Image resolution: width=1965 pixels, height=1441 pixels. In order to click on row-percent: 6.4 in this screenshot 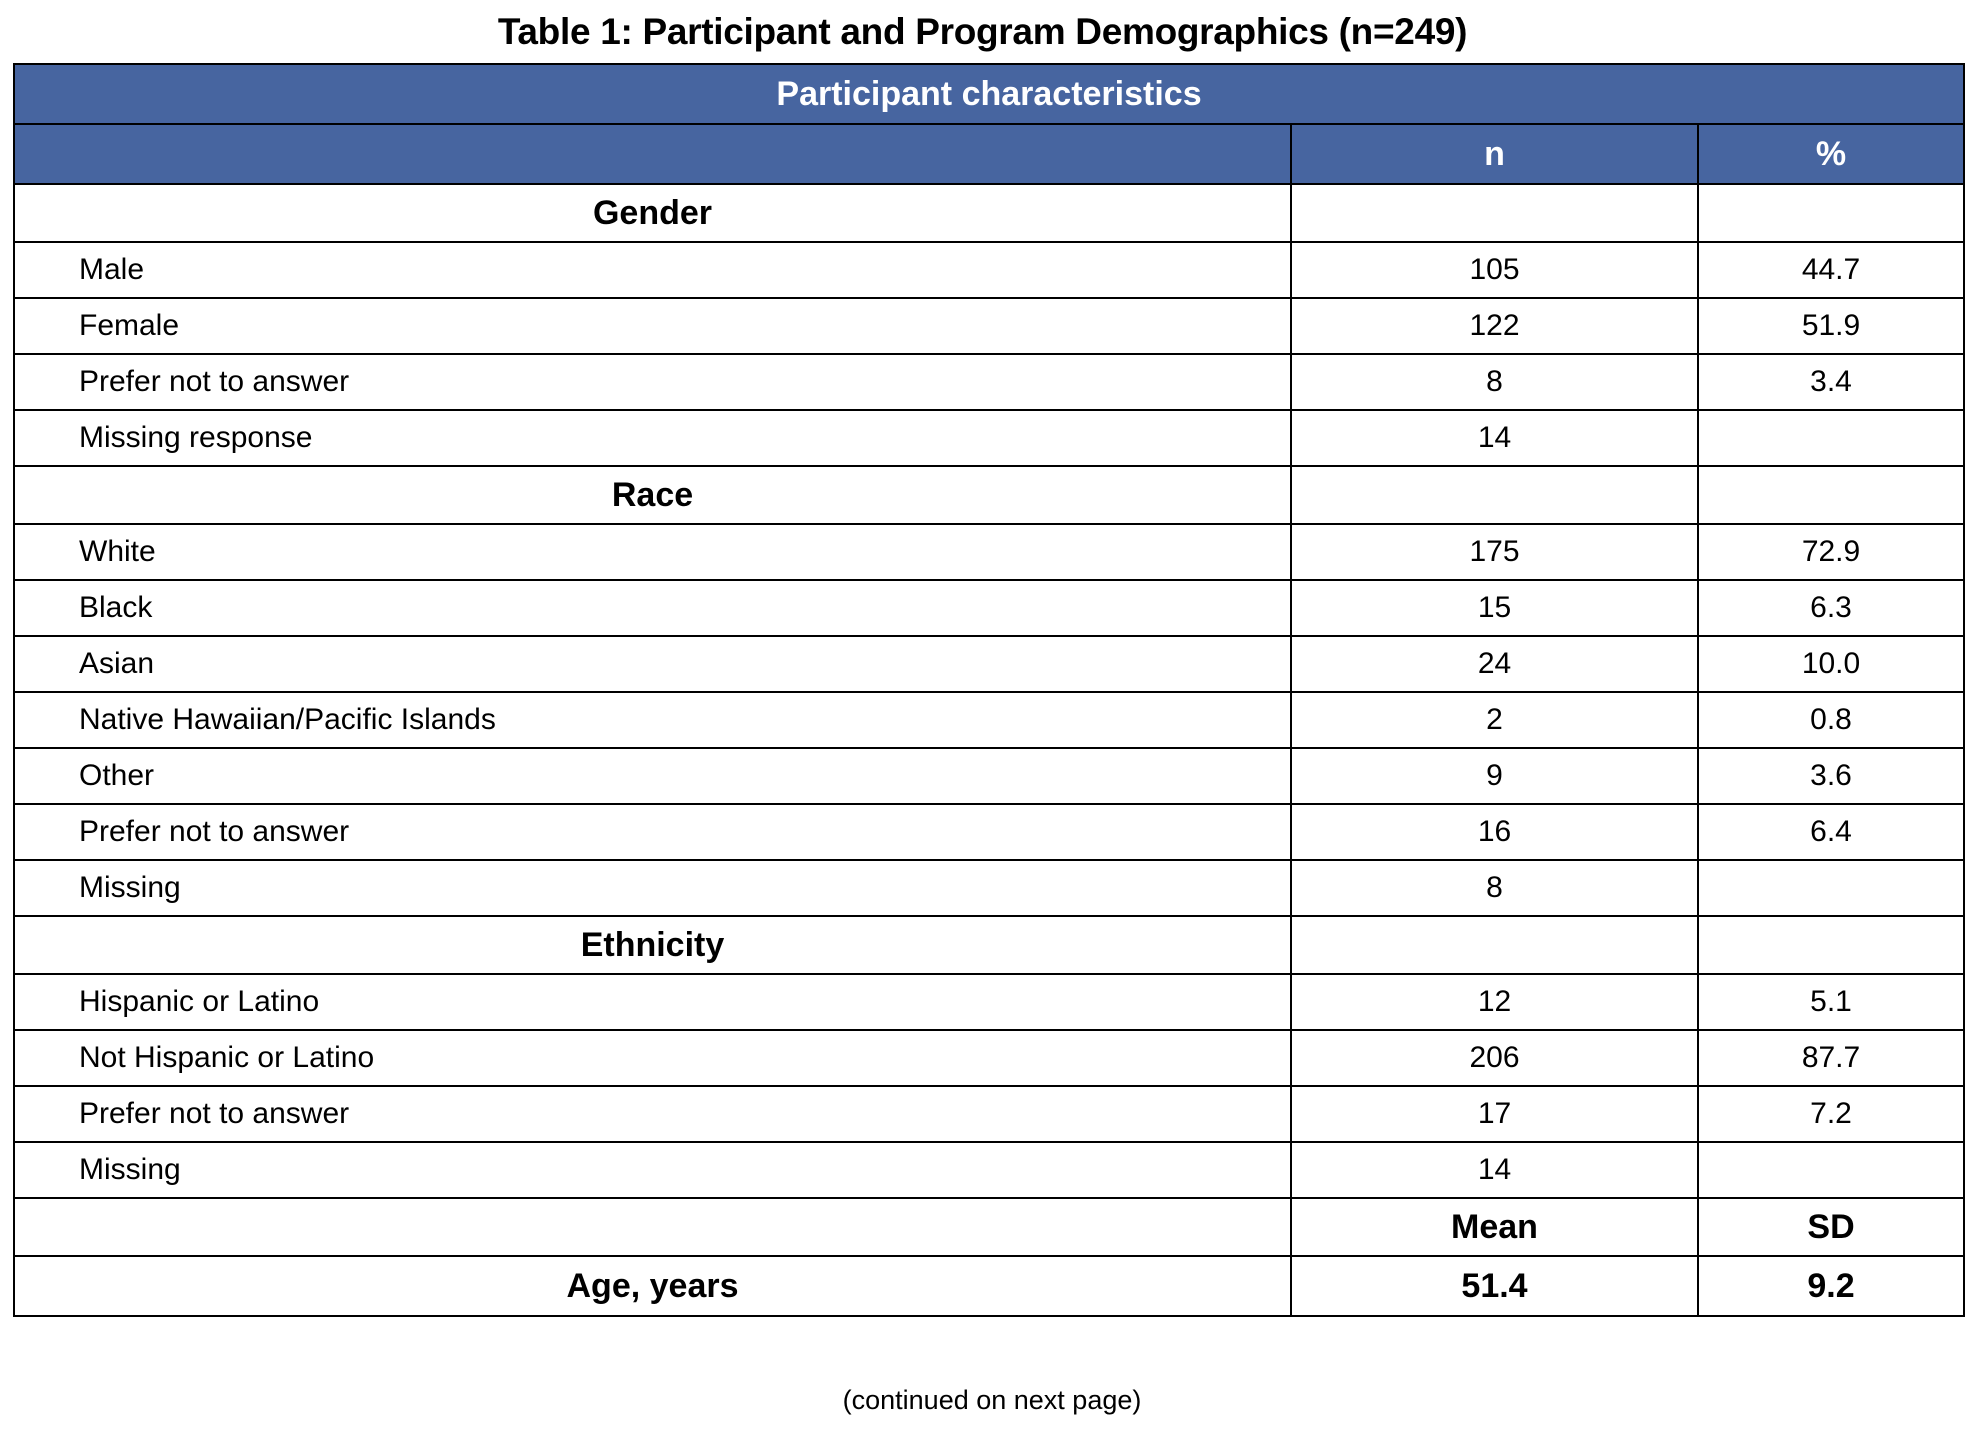, I will do `click(1830, 832)`.